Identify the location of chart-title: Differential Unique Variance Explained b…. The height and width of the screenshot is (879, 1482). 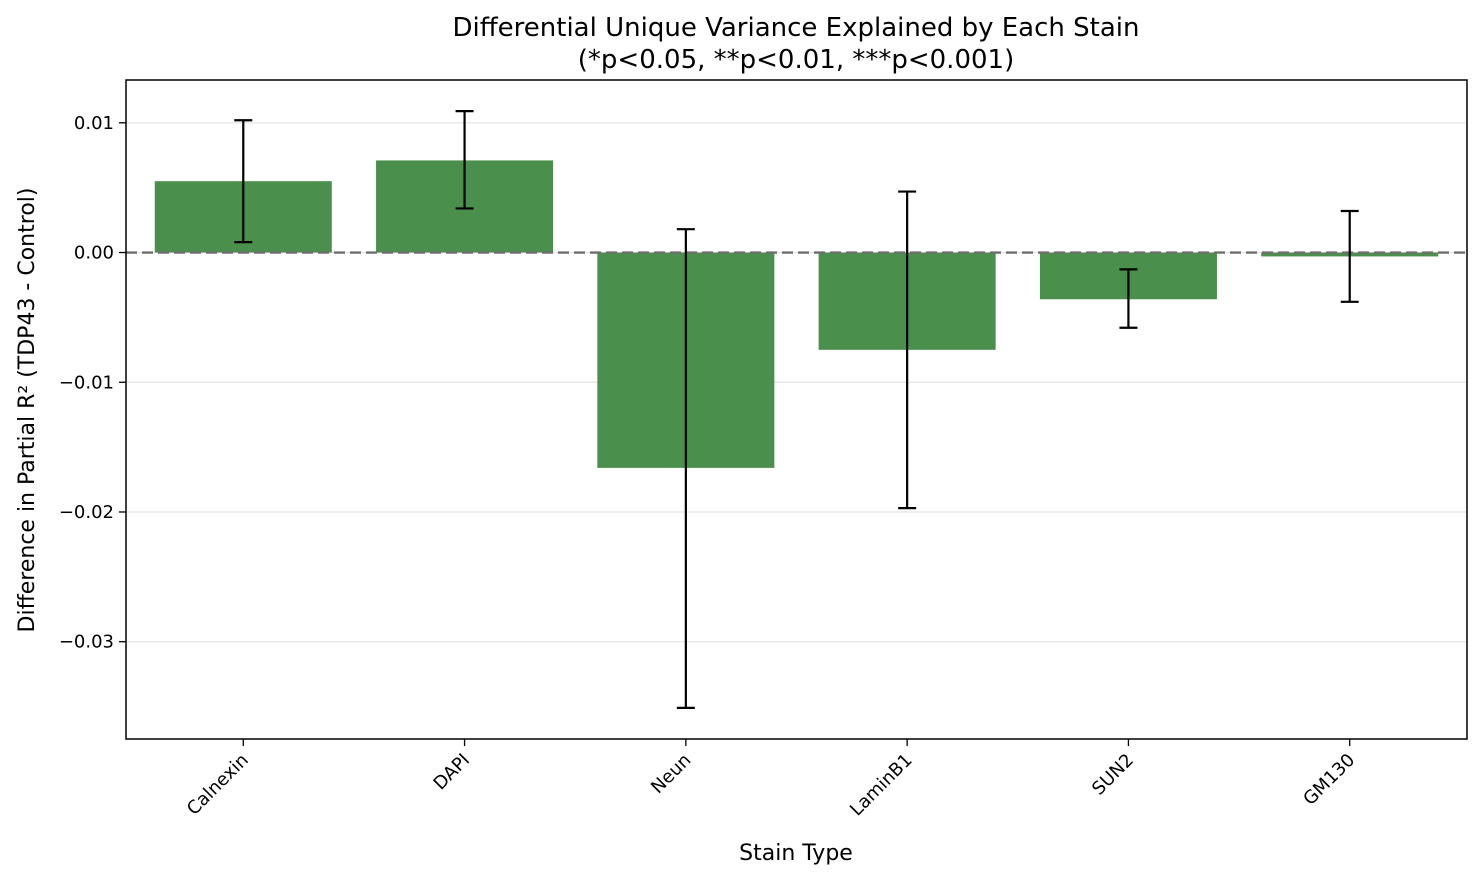
(796, 28).